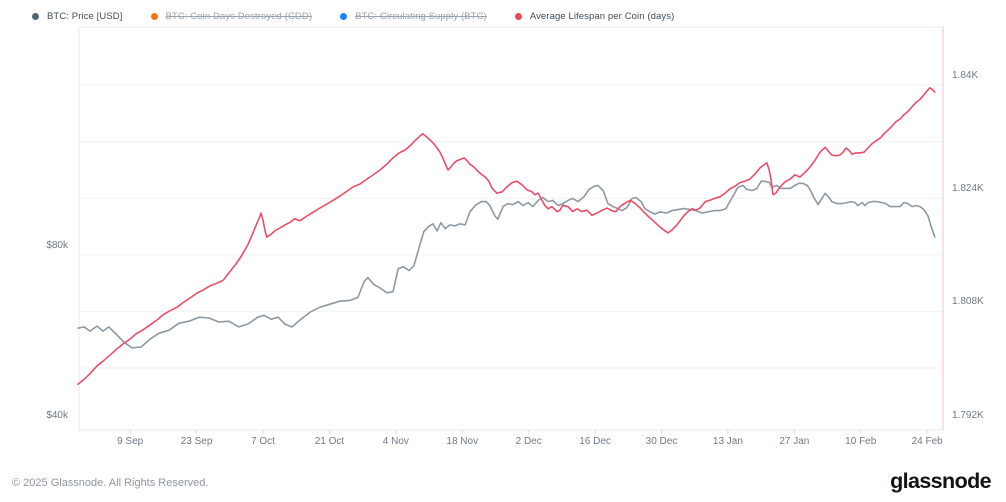 This screenshot has height=502, width=1006. Describe the element at coordinates (263, 441) in the screenshot. I see `x-axis-label: 7 Oct` at that location.